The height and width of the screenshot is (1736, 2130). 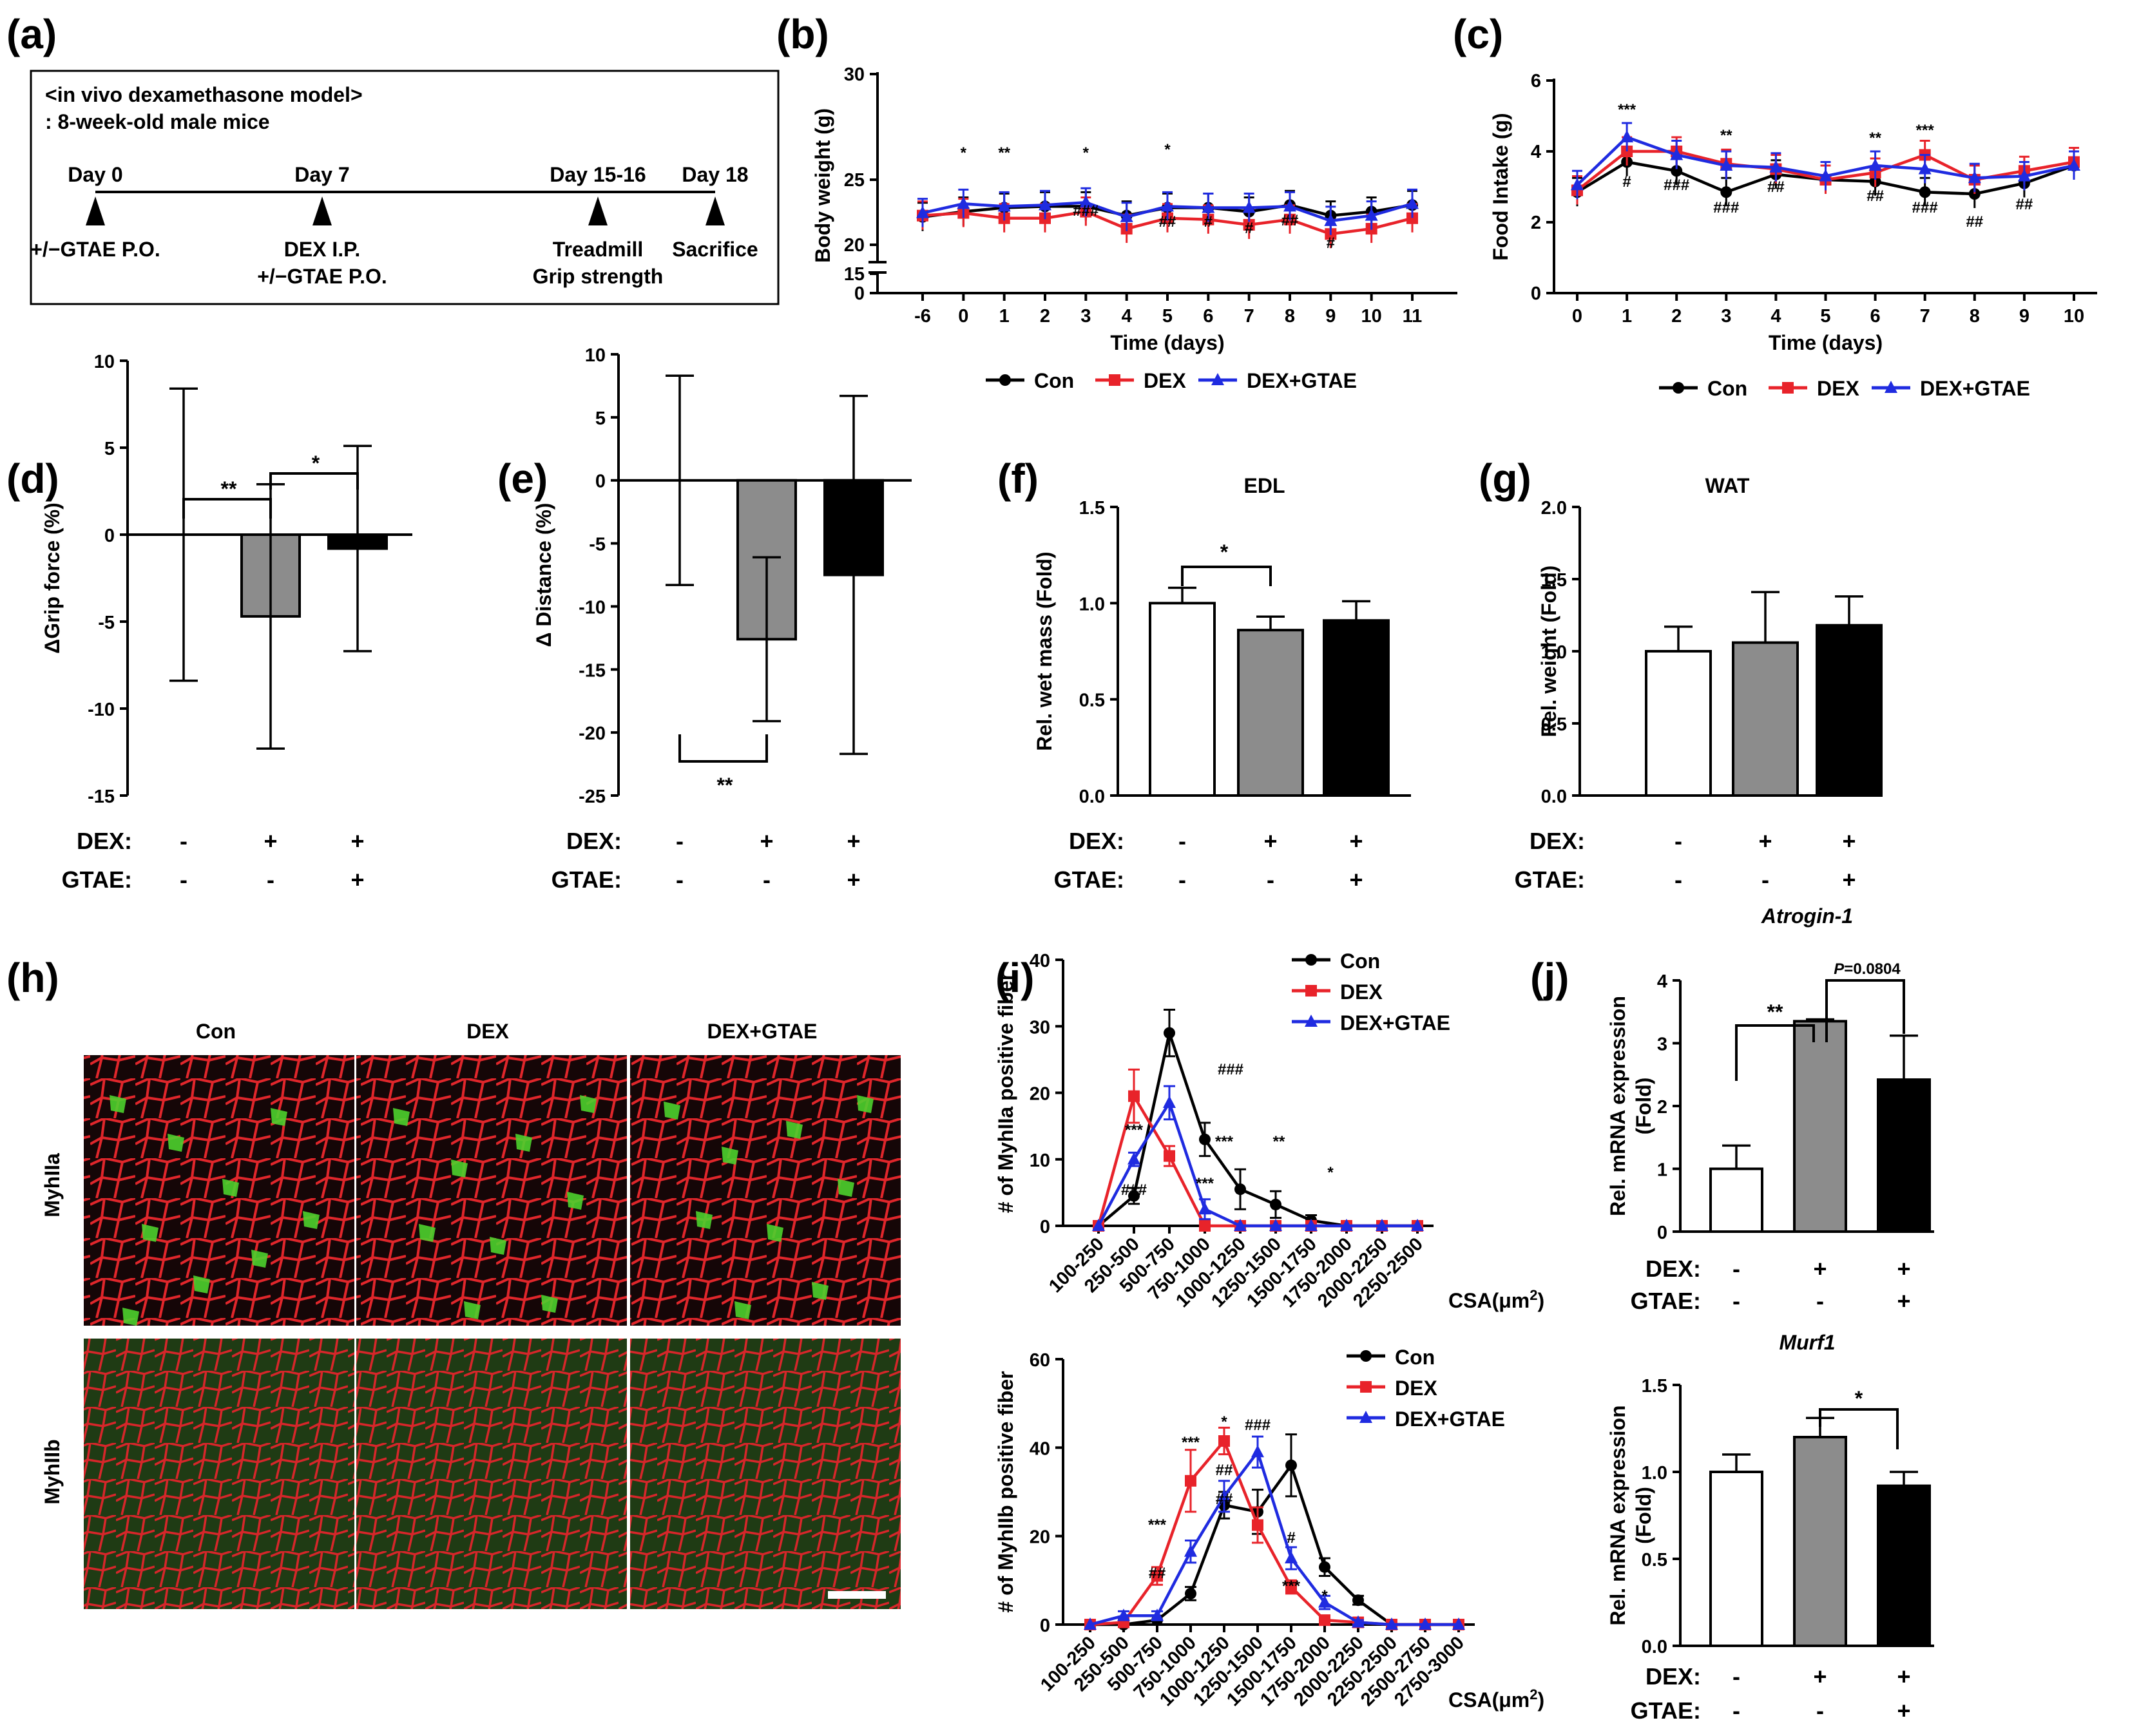 I want to click on y-axis-title: Body weight (g), so click(x=822, y=185).